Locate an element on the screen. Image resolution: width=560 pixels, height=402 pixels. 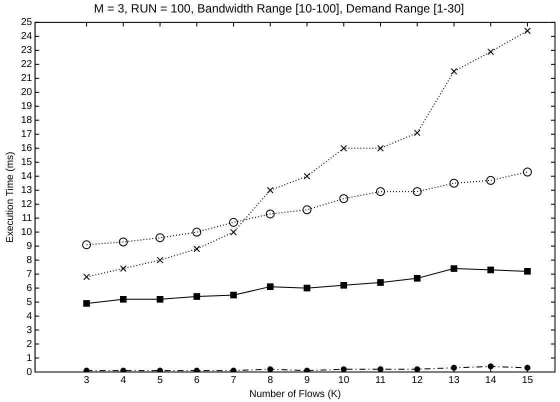
x-tick-label: 11 is located at coordinates (380, 380).